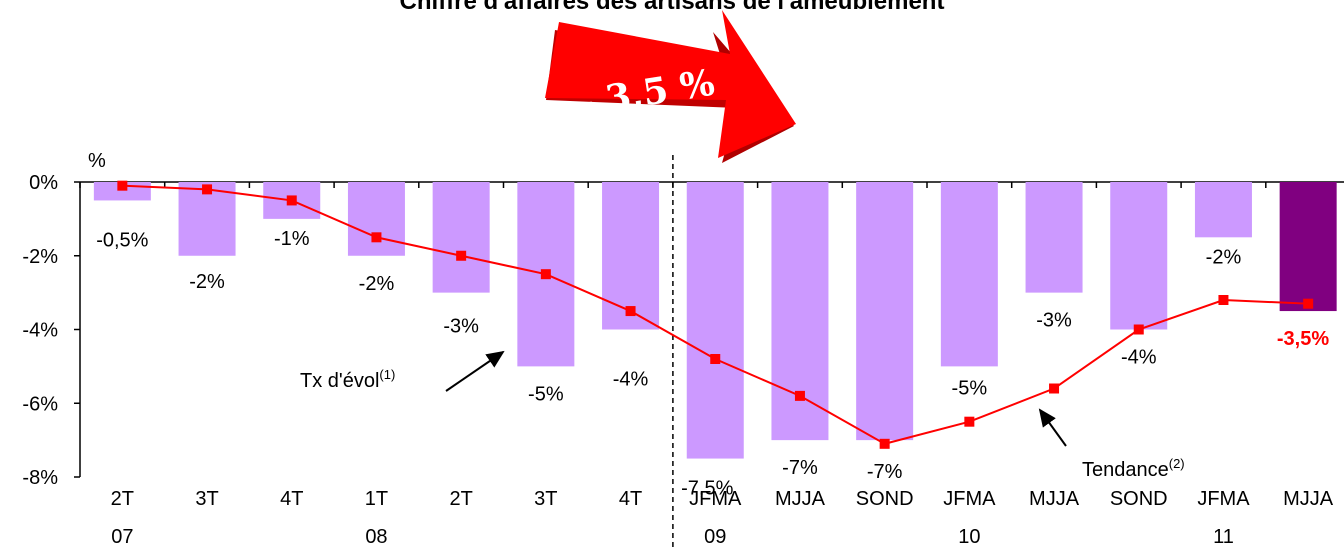 The height and width of the screenshot is (547, 1344). I want to click on trend-annotation-arrow, so click(1052, 427).